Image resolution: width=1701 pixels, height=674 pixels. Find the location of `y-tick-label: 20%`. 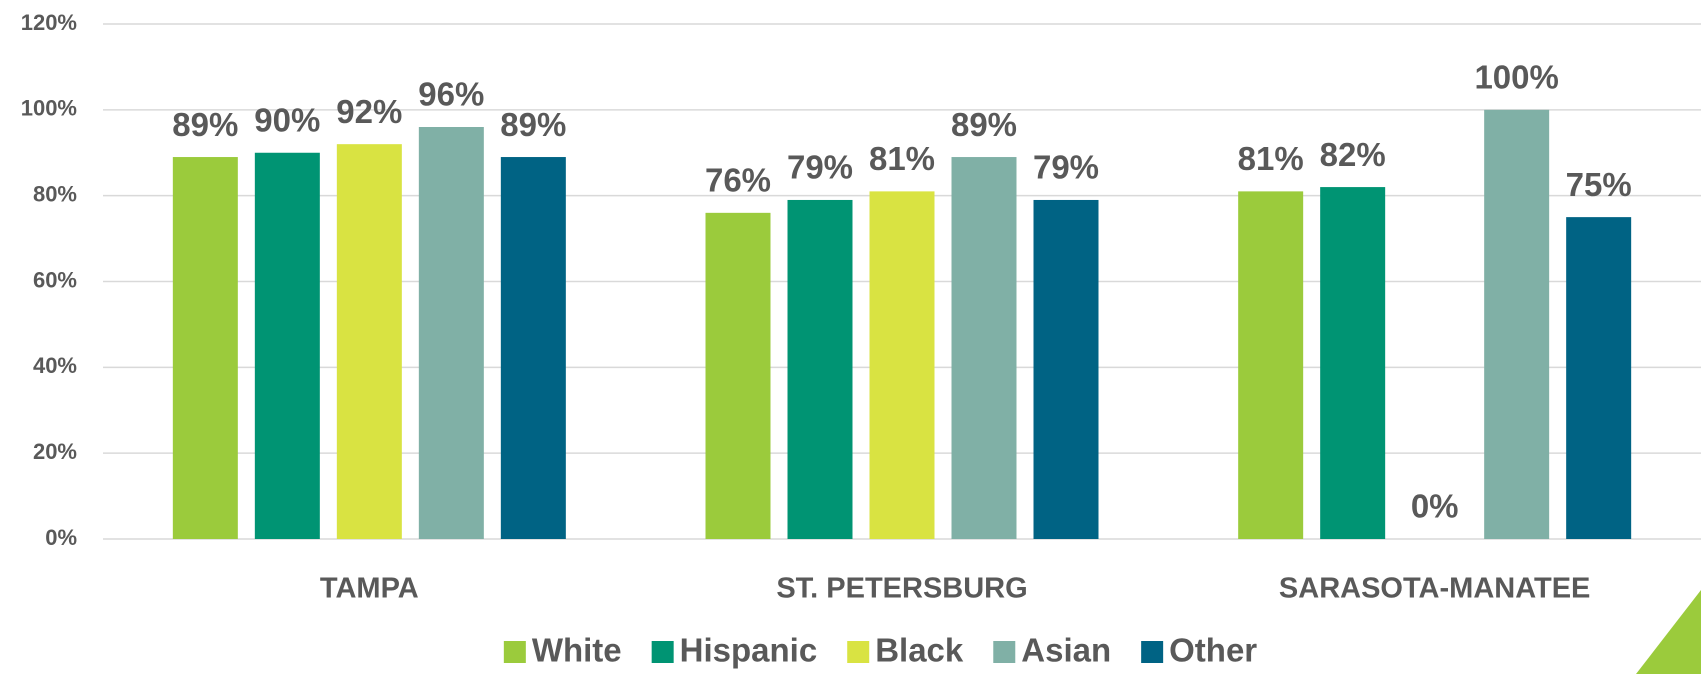

y-tick-label: 20% is located at coordinates (55, 451).